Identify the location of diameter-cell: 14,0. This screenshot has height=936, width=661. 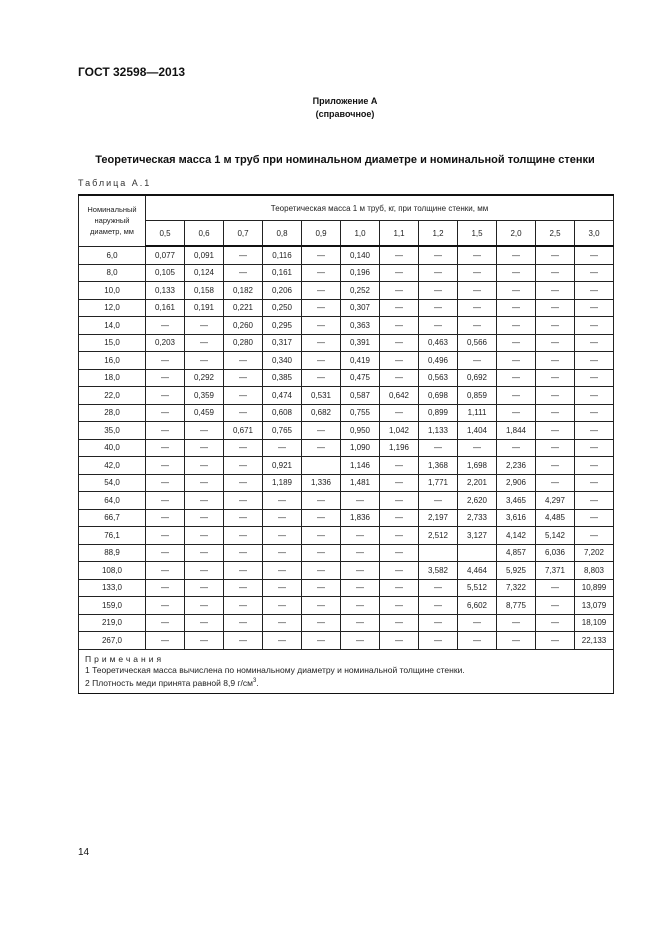
(112, 325).